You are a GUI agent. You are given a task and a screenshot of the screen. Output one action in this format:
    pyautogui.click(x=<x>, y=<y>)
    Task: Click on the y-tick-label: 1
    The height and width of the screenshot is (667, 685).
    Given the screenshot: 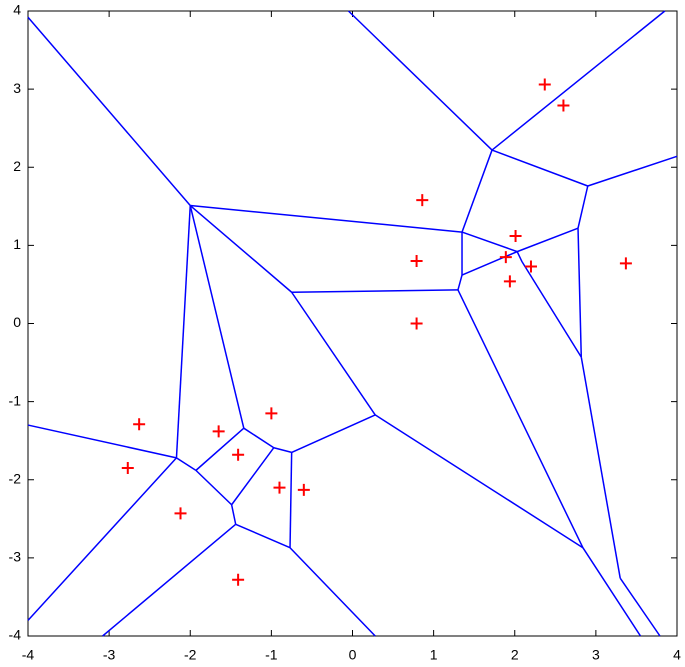 What is the action you would take?
    pyautogui.click(x=17, y=244)
    